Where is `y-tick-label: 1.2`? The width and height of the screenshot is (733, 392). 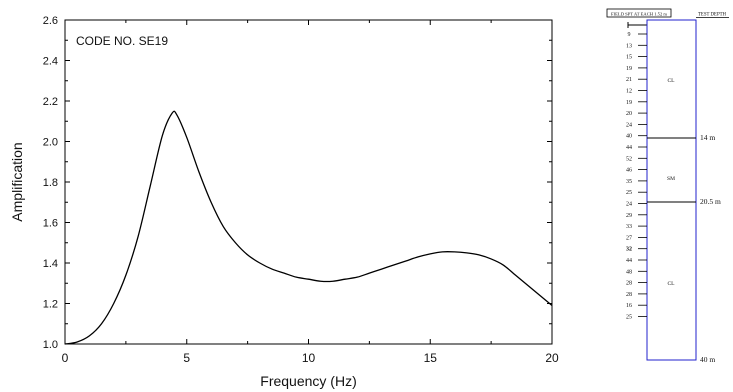
y-tick-label: 1.2 is located at coordinates (50, 305).